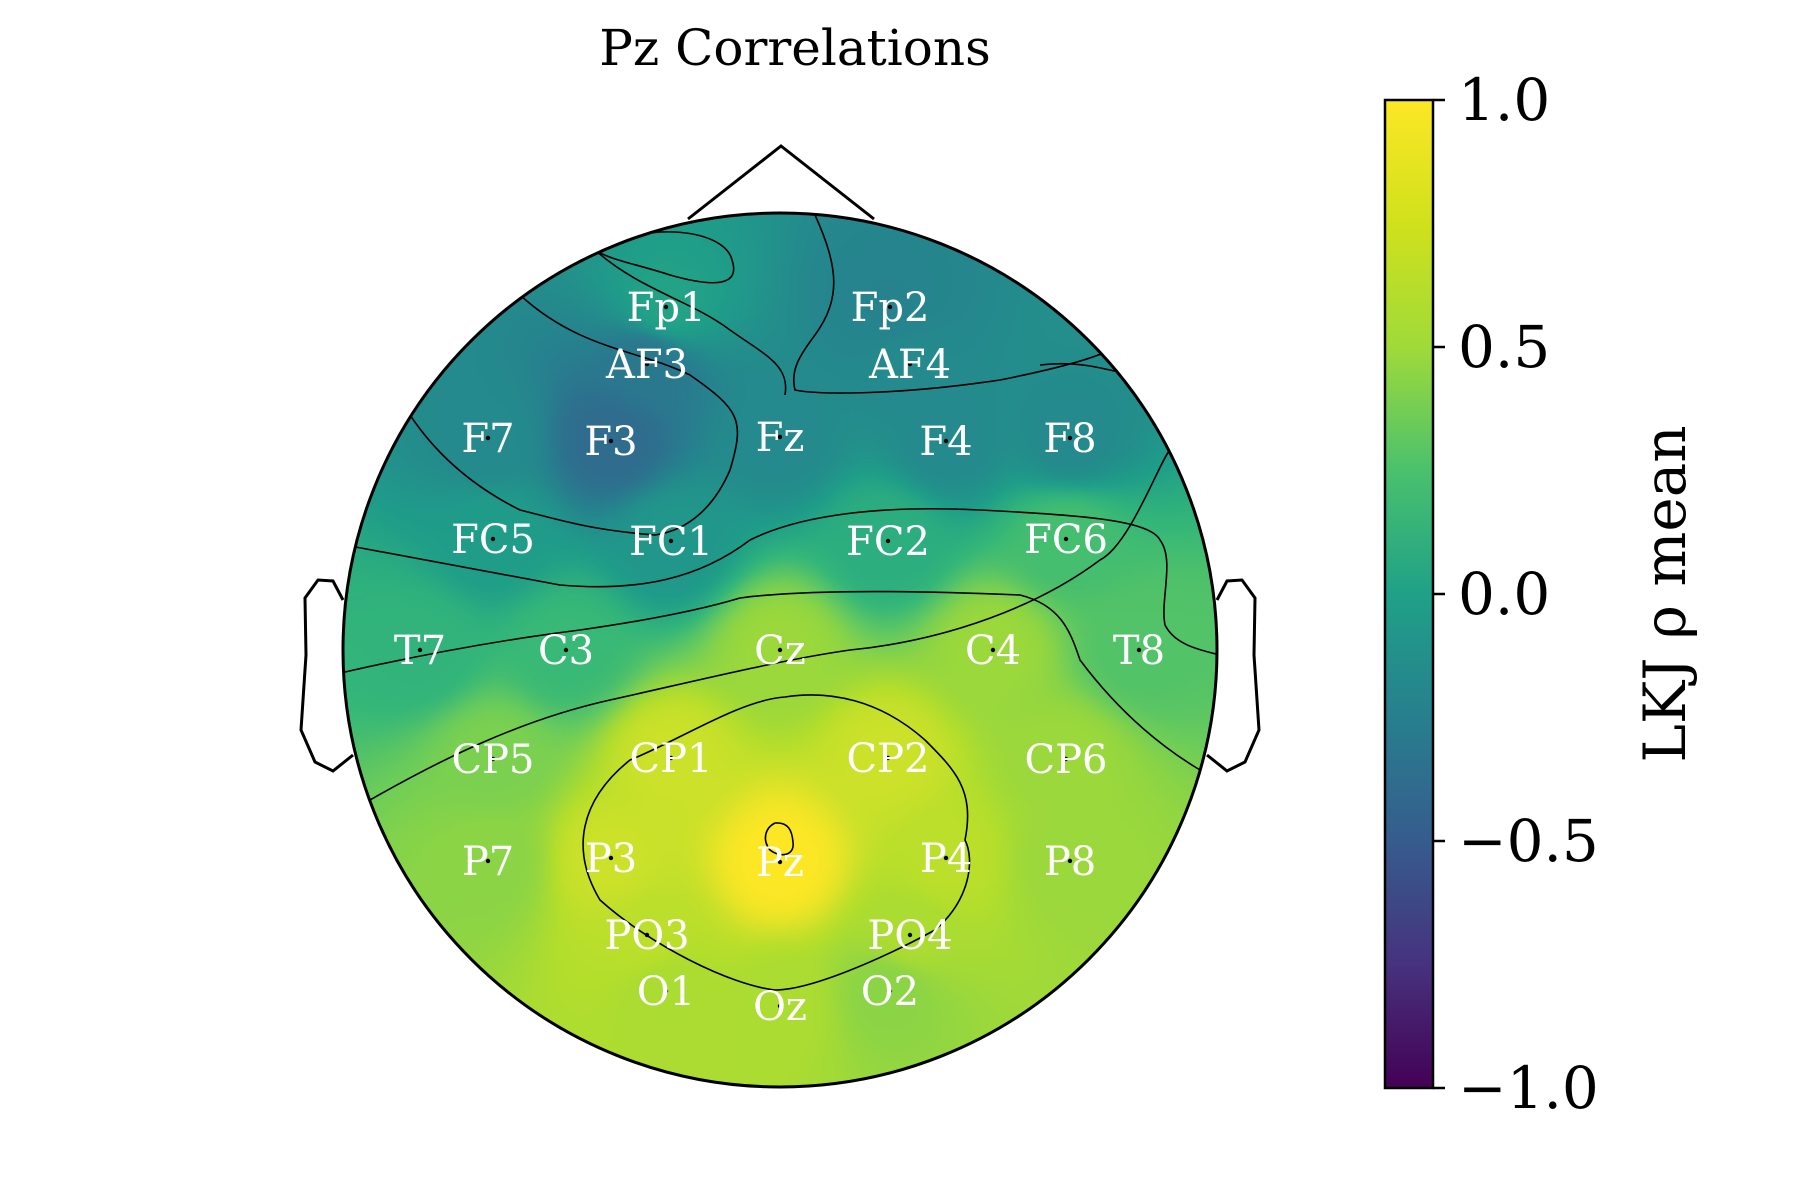 Image resolution: width=1800 pixels, height=1200 pixels. I want to click on electrode-af3: AF3, so click(646, 365).